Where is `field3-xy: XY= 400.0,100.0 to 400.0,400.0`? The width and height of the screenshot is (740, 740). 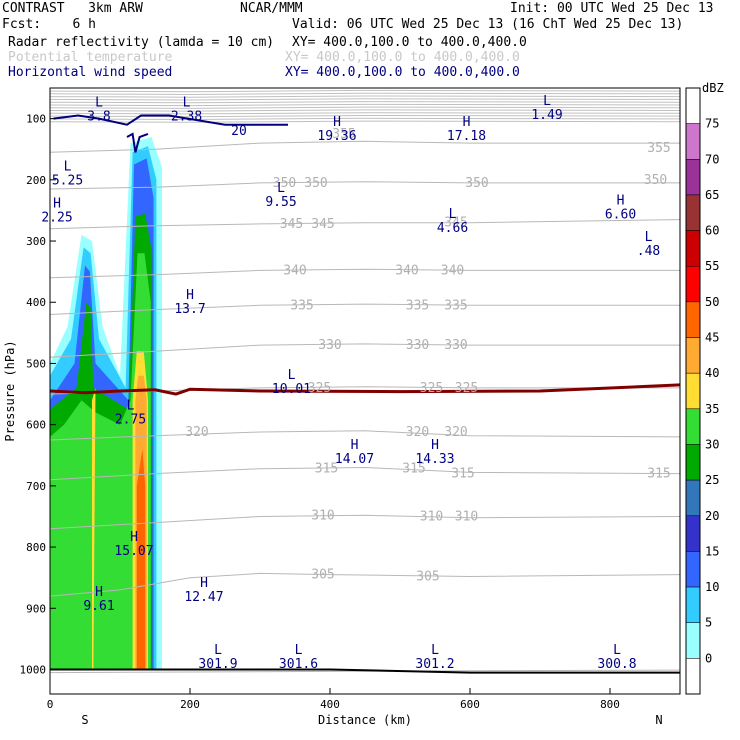
field3-xy: XY= 400.0,100.0 to 400.0,400.0 is located at coordinates (402, 72).